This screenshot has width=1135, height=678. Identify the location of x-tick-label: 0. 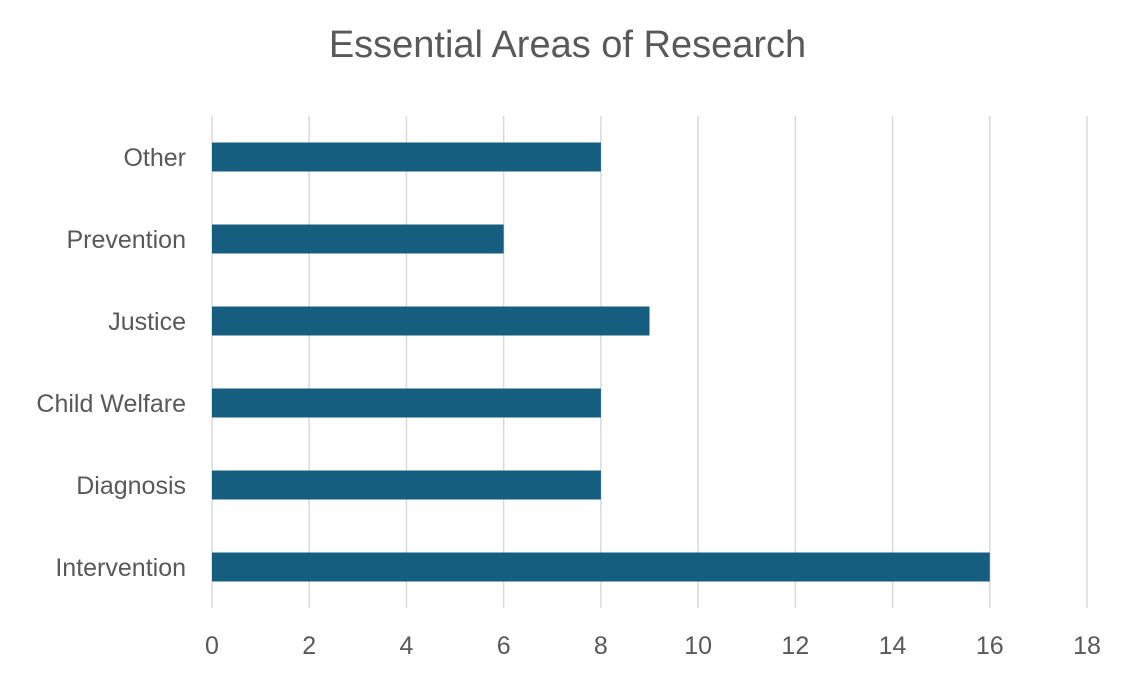
(212, 646).